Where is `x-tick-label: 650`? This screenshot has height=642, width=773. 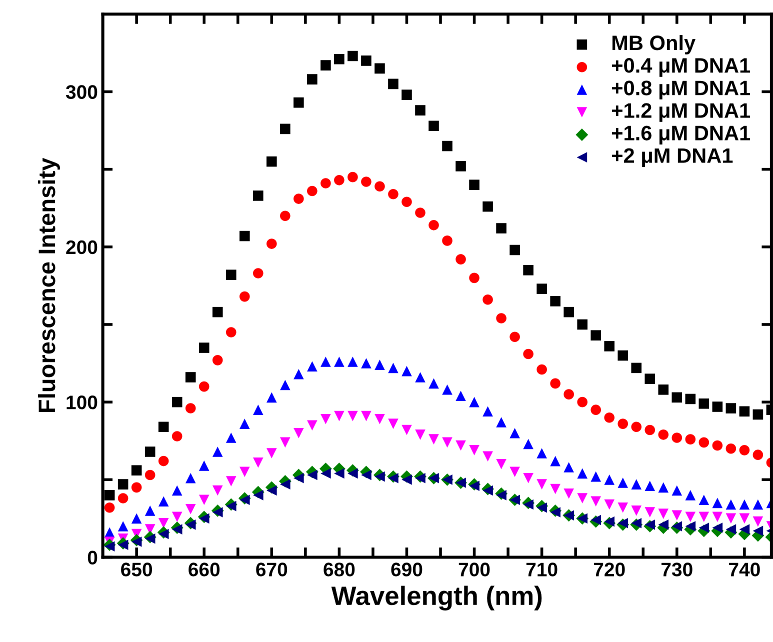 x-tick-label: 650 is located at coordinates (136, 569).